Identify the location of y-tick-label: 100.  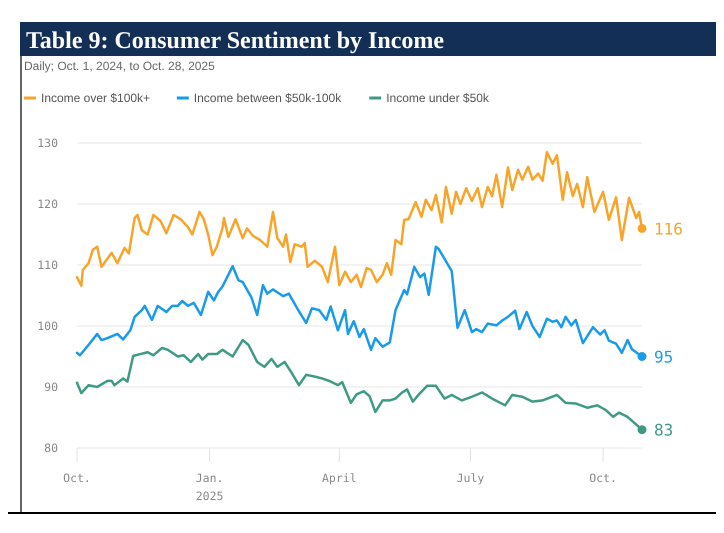
(47, 326).